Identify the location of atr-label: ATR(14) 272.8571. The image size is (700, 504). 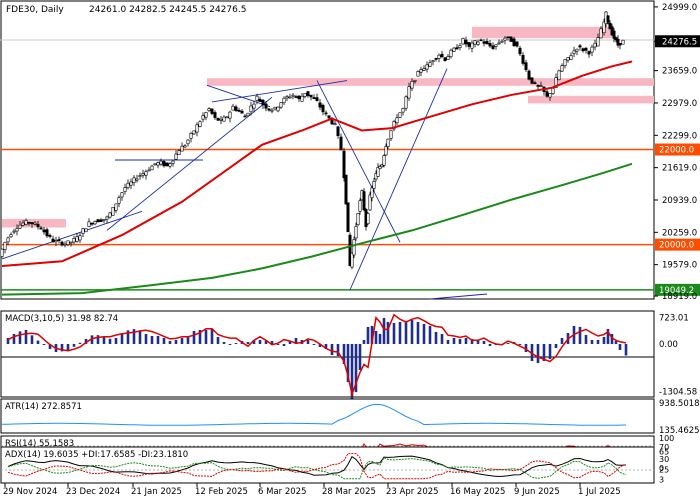
(43, 407).